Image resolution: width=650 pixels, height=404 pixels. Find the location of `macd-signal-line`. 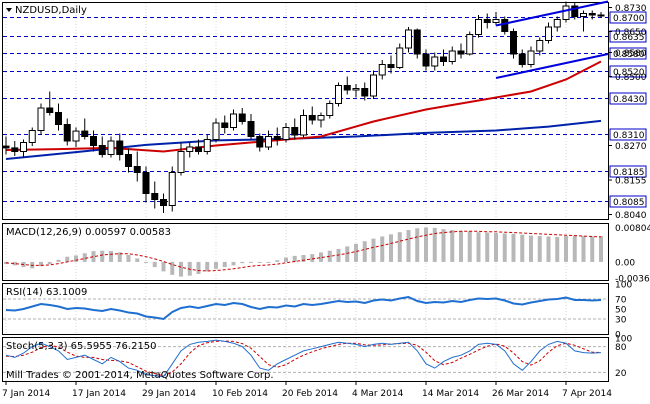

macd-signal-line is located at coordinates (303, 251).